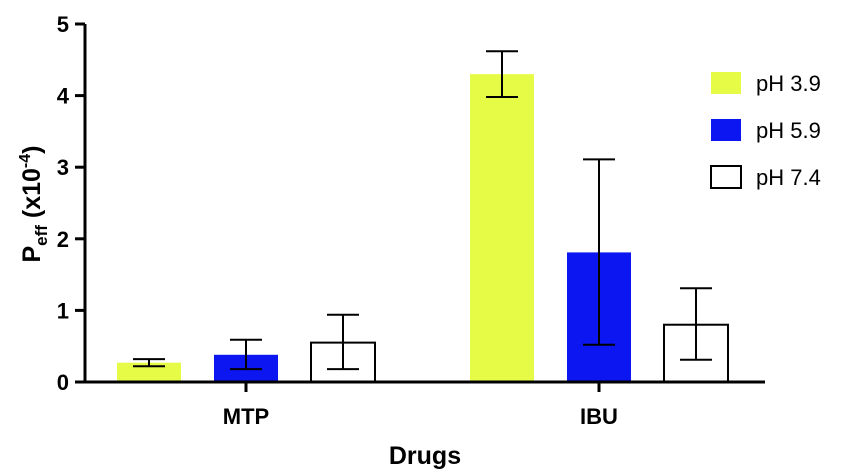  I want to click on y-tick-label: 4, so click(63, 96).